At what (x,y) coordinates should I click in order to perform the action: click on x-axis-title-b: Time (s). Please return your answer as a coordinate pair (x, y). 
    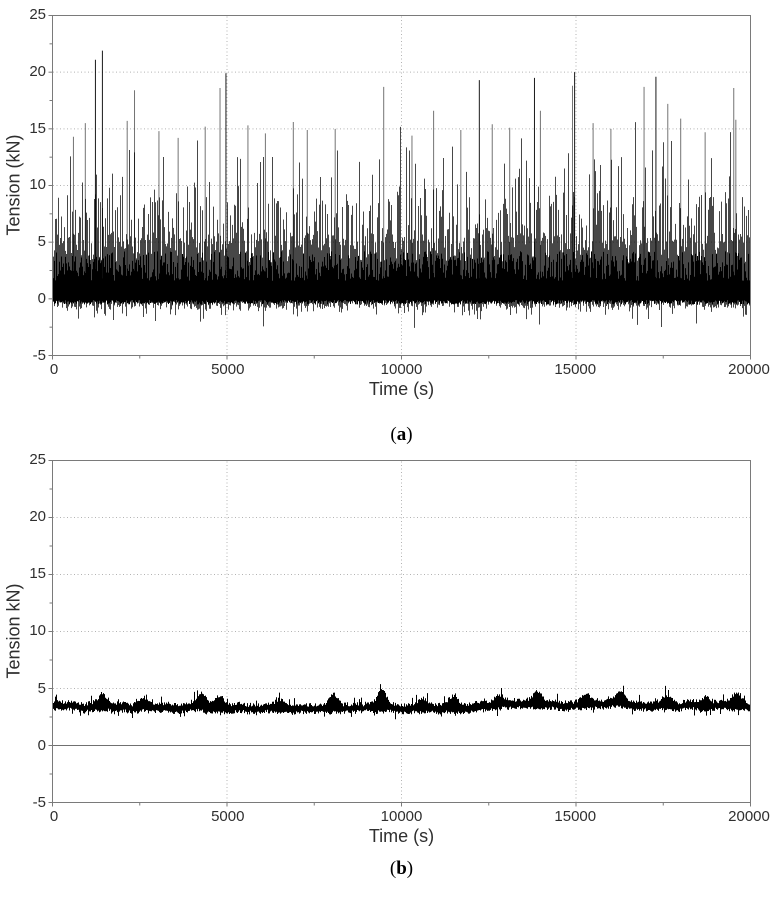
    Looking at the image, I should click on (401, 836).